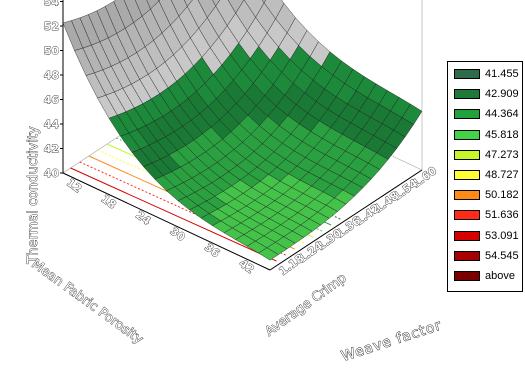  I want to click on x-tick-label: 30, so click(178, 234).